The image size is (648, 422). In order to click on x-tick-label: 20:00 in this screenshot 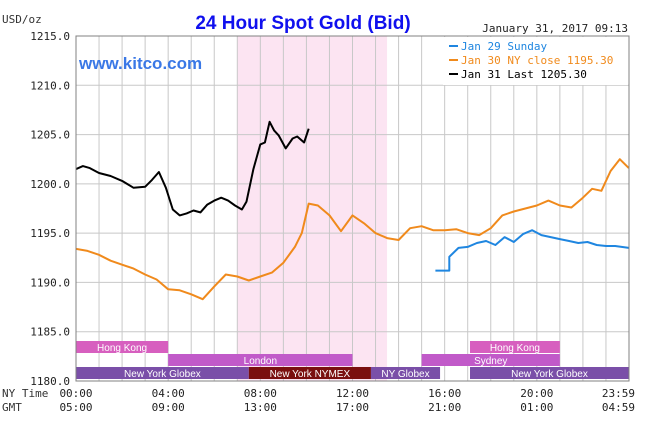, I will do `click(536, 393)`.